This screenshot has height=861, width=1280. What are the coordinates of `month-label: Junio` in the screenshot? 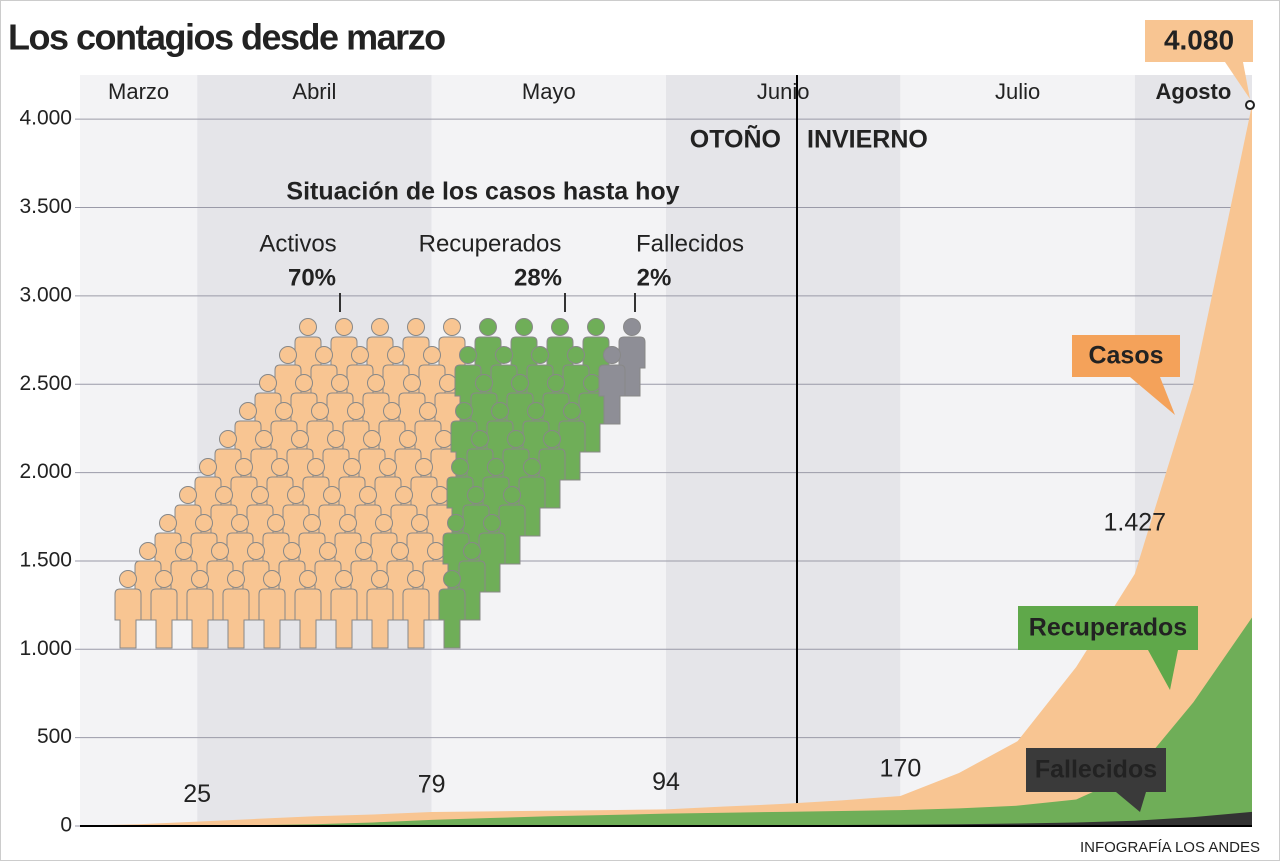 It's located at (783, 91).